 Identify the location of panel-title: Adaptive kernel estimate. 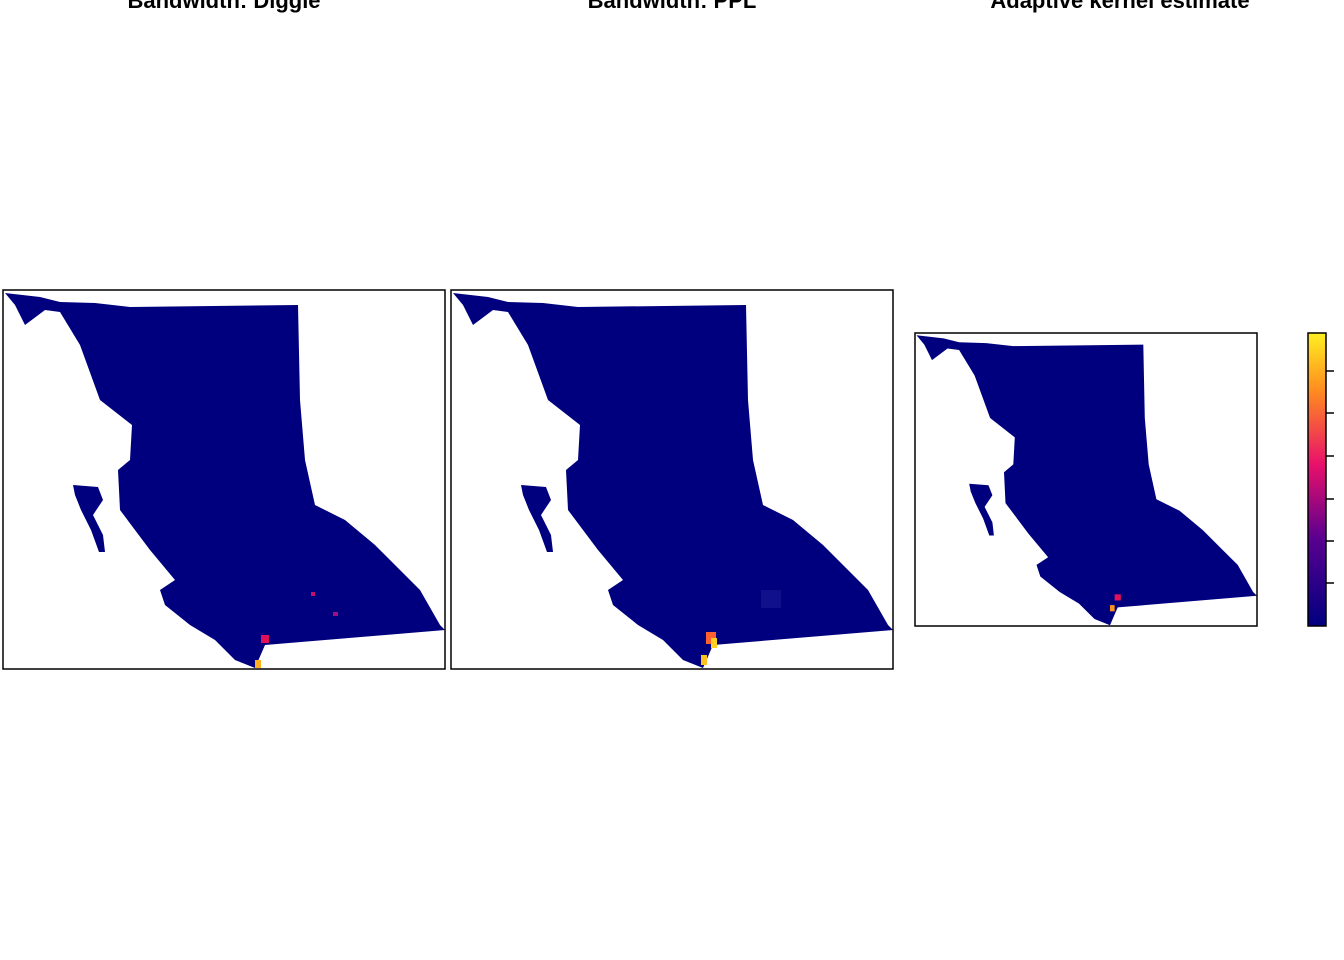
(1119, 6).